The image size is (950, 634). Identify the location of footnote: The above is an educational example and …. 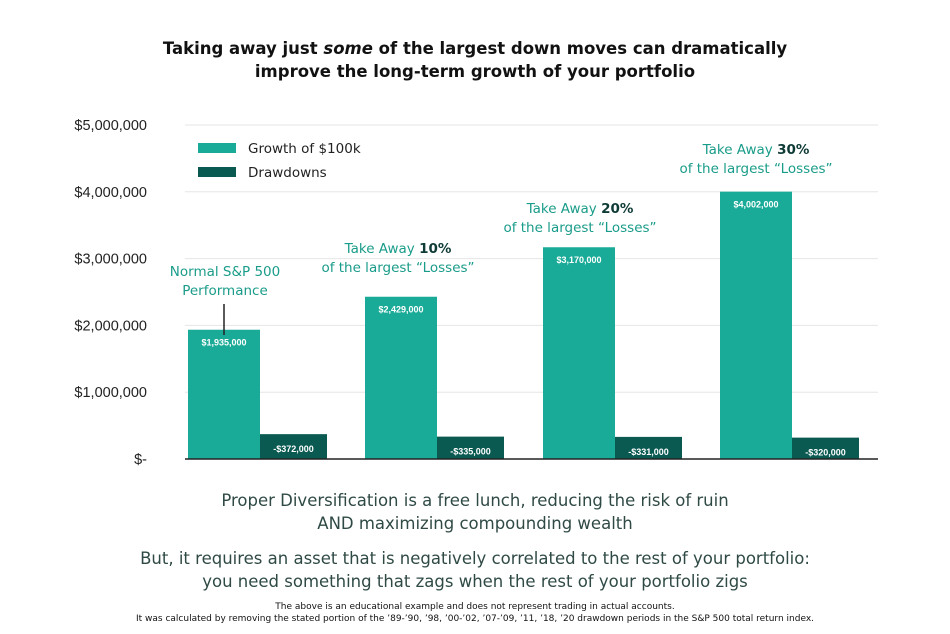
(475, 613).